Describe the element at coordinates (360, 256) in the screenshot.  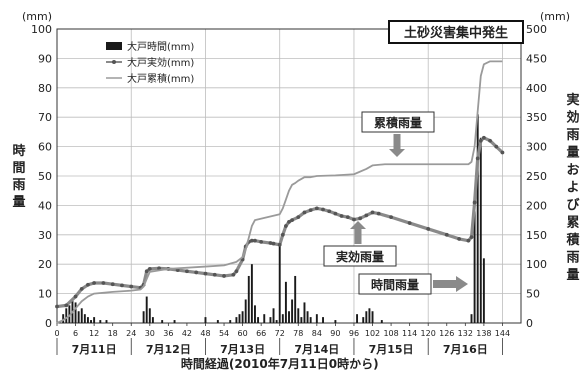
I see `effective-label-box` at that location.